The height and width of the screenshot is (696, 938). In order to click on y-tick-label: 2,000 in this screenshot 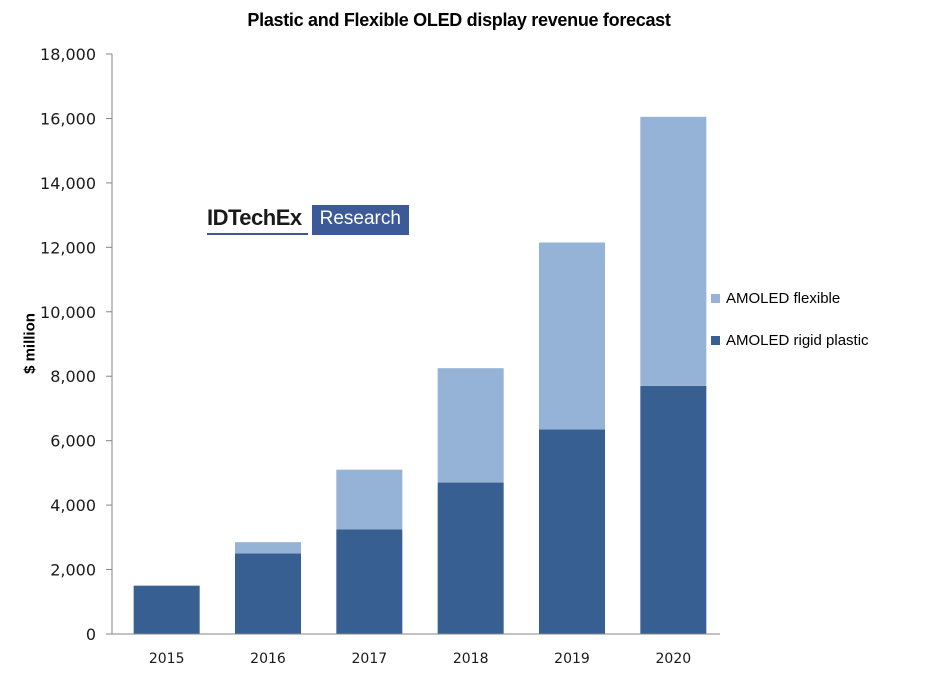, I will do `click(73, 570)`.